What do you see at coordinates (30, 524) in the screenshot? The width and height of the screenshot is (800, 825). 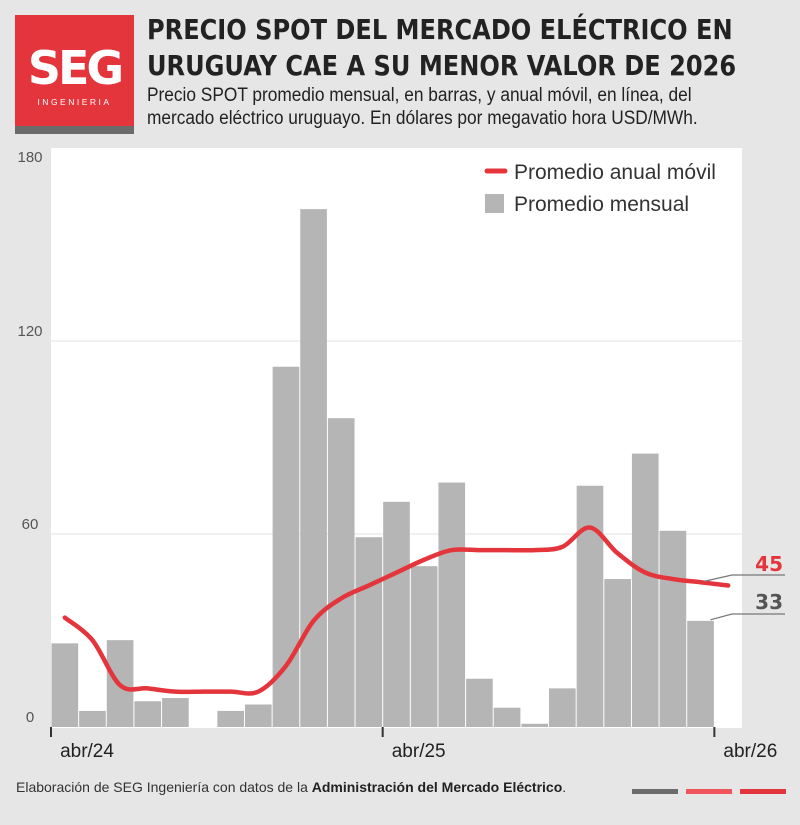 I see `y-tick-label: 60` at bounding box center [30, 524].